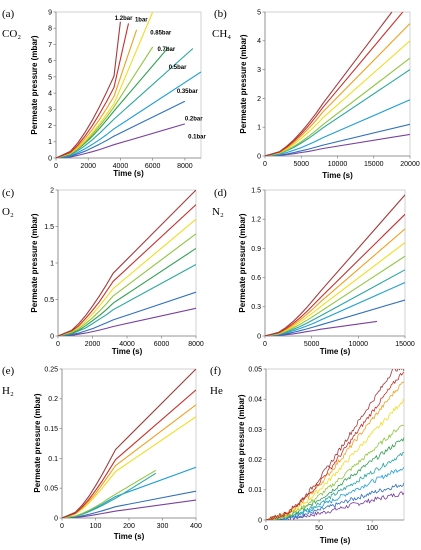  What do you see at coordinates (8, 193) in the screenshot?
I see `panel-letter: (c)` at bounding box center [8, 193].